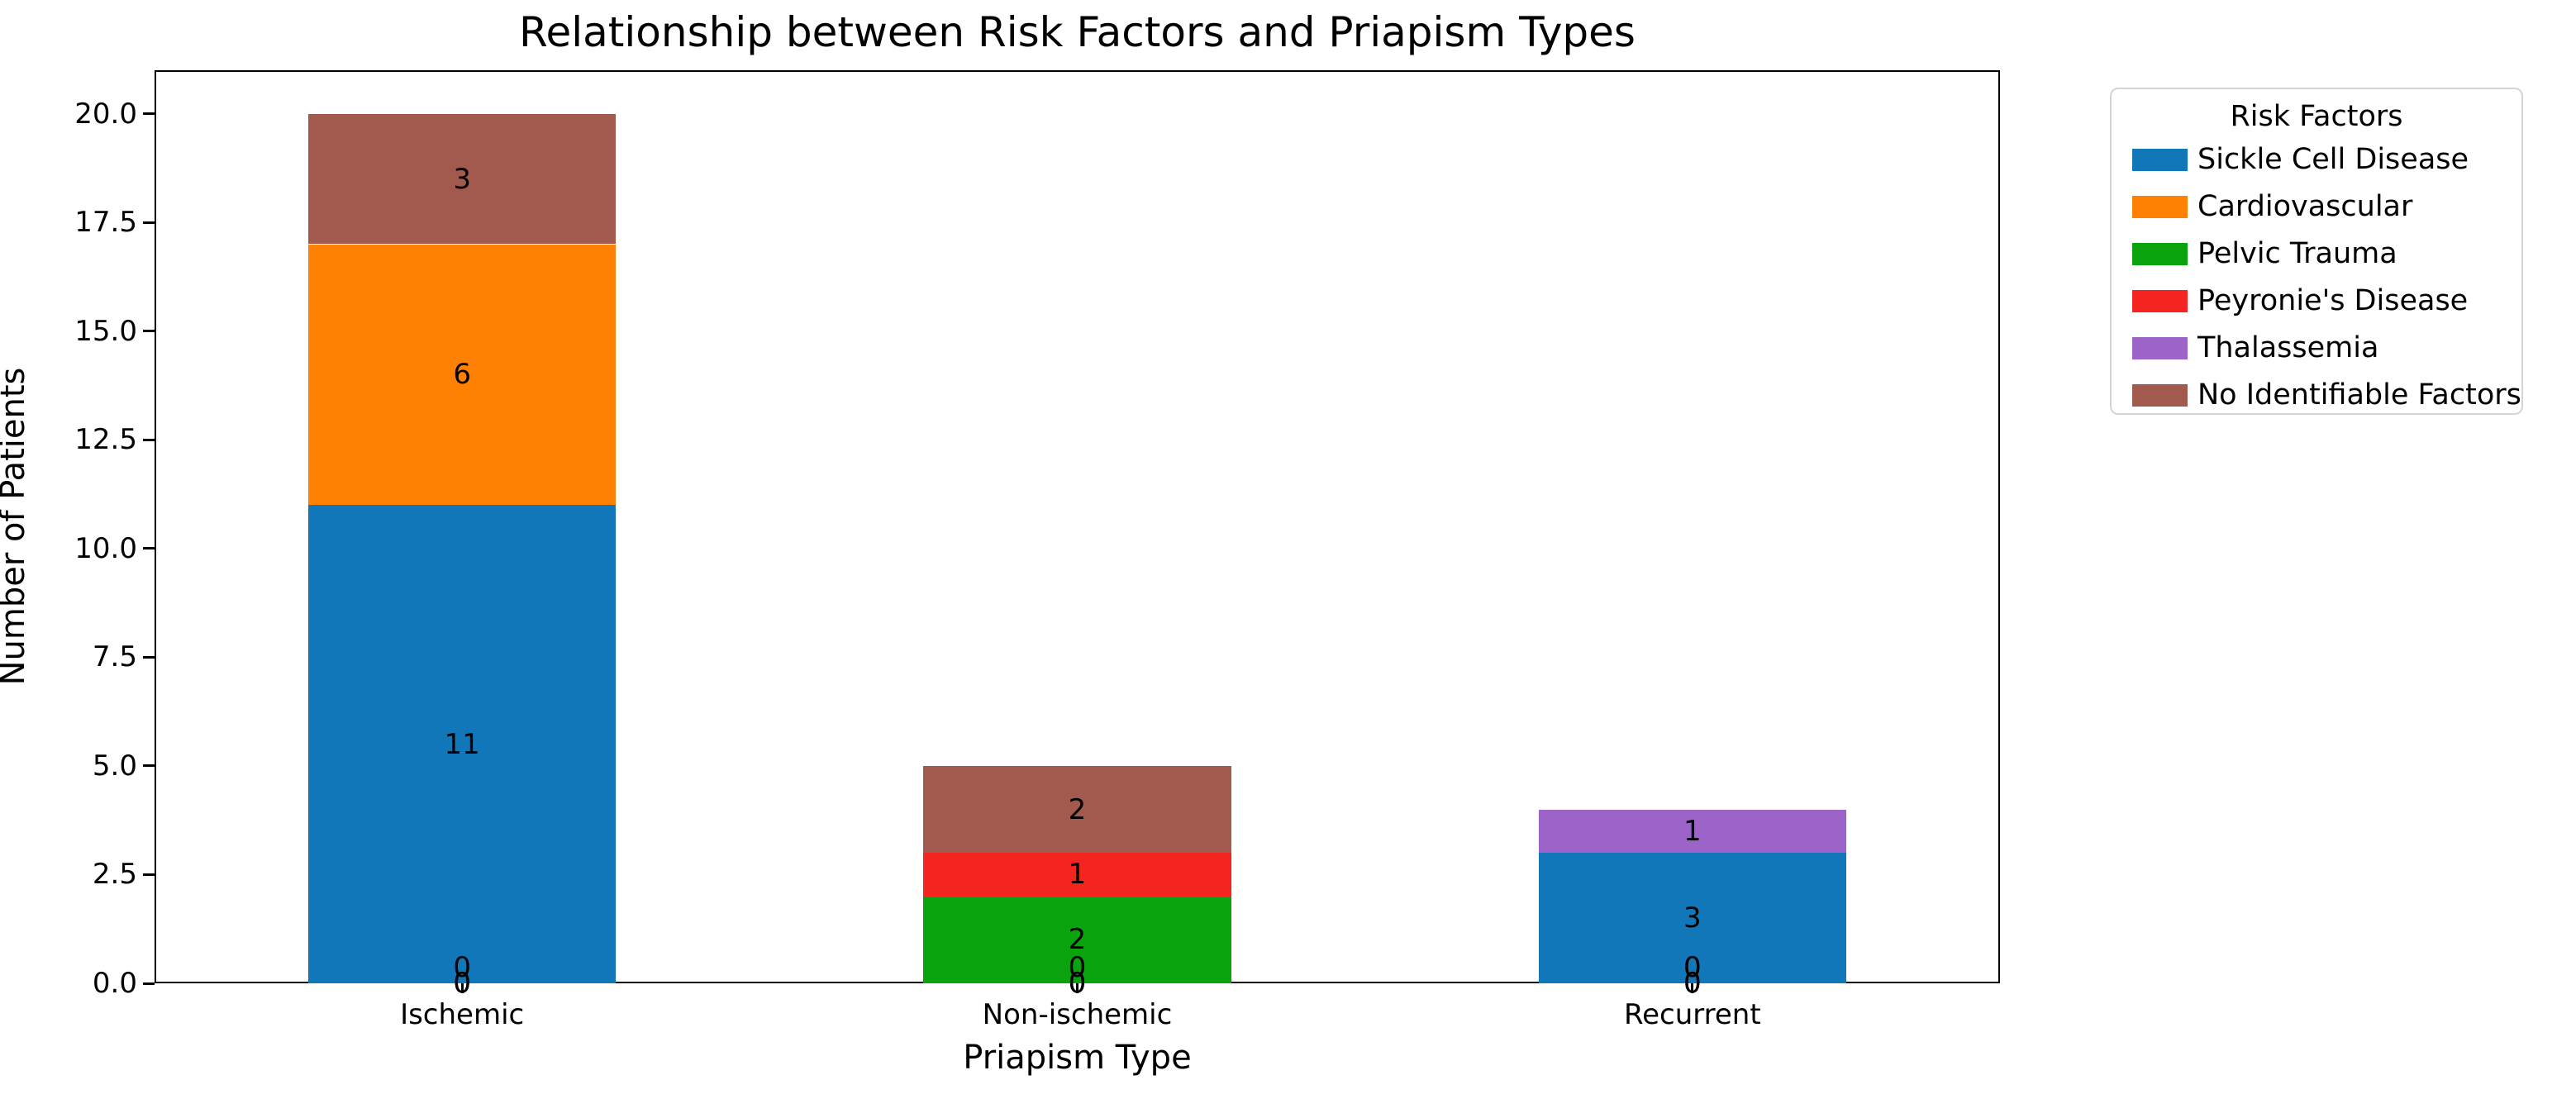  Describe the element at coordinates (2359, 395) in the screenshot. I see `legend-item-label: No Identifiable Factors` at that location.